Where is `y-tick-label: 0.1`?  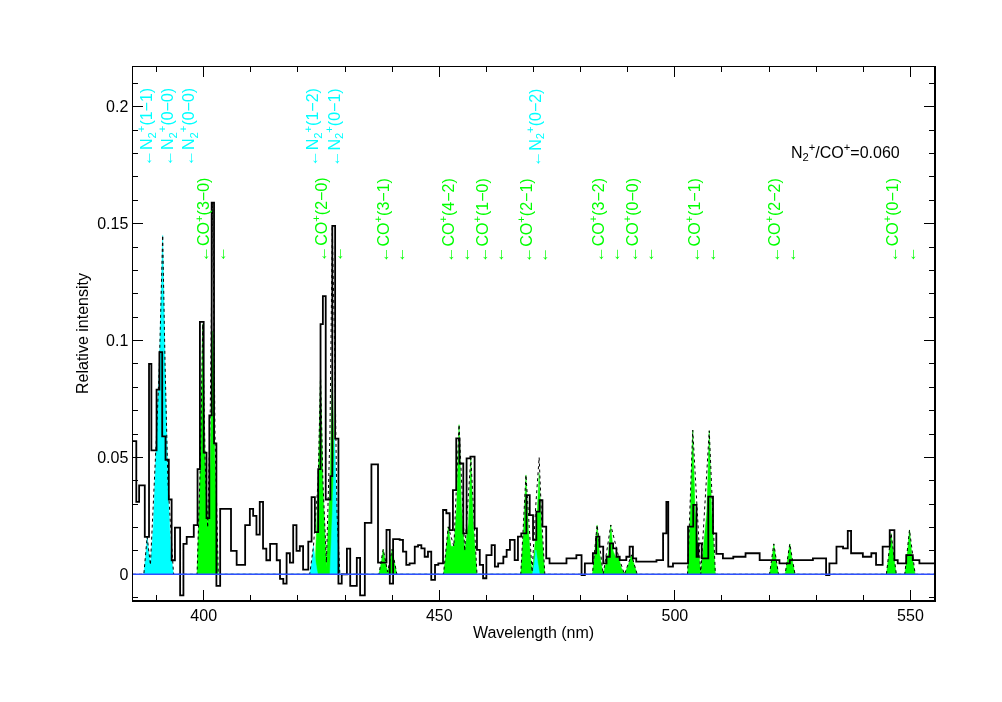
y-tick-label: 0.1 is located at coordinates (117, 341).